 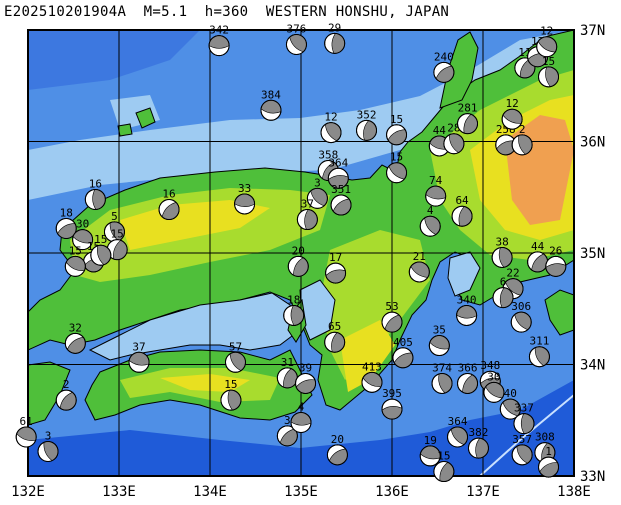 What do you see at coordinates (125, 130) in the screenshot?
I see `oki-island-small` at bounding box center [125, 130].